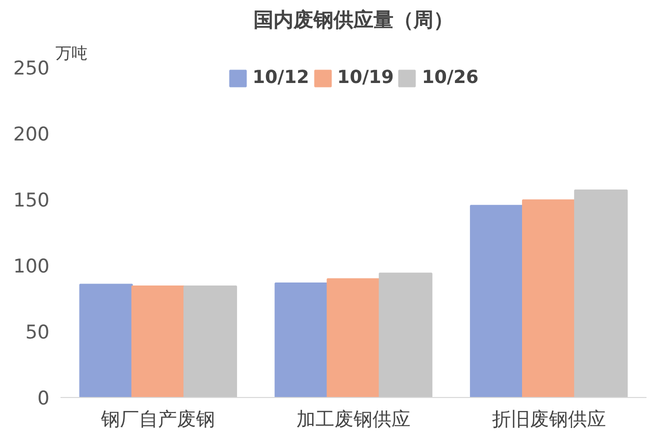 Image resolution: width=666 pixels, height=433 pixels. What do you see at coordinates (31, 135) in the screenshot?
I see `y-tick-label: 200` at bounding box center [31, 135].